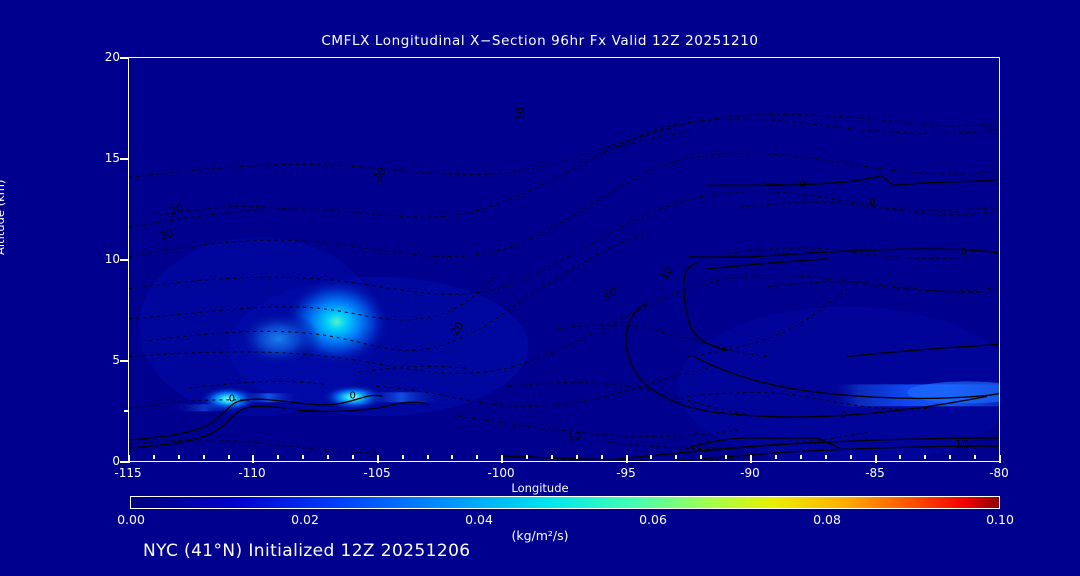 The image size is (1080, 576). I want to click on x-tick-n80: -80, so click(999, 473).